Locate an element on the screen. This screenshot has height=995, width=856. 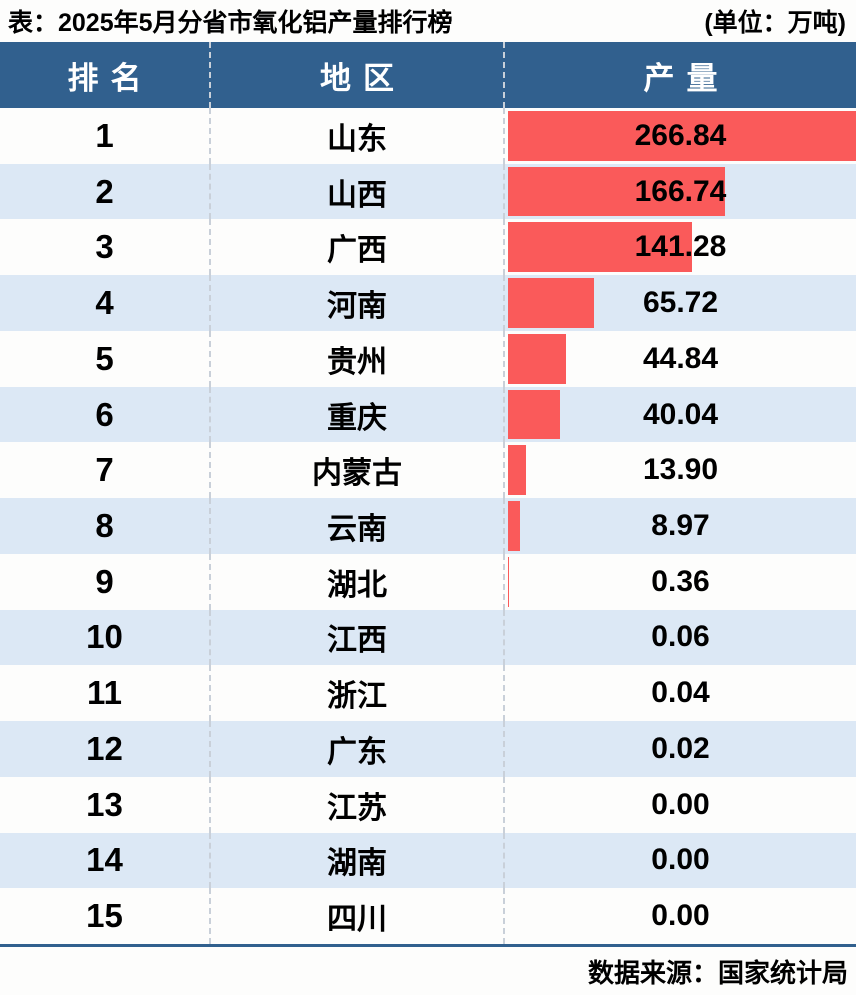
table-row: 4 河南 65.72 is located at coordinates (428, 303).